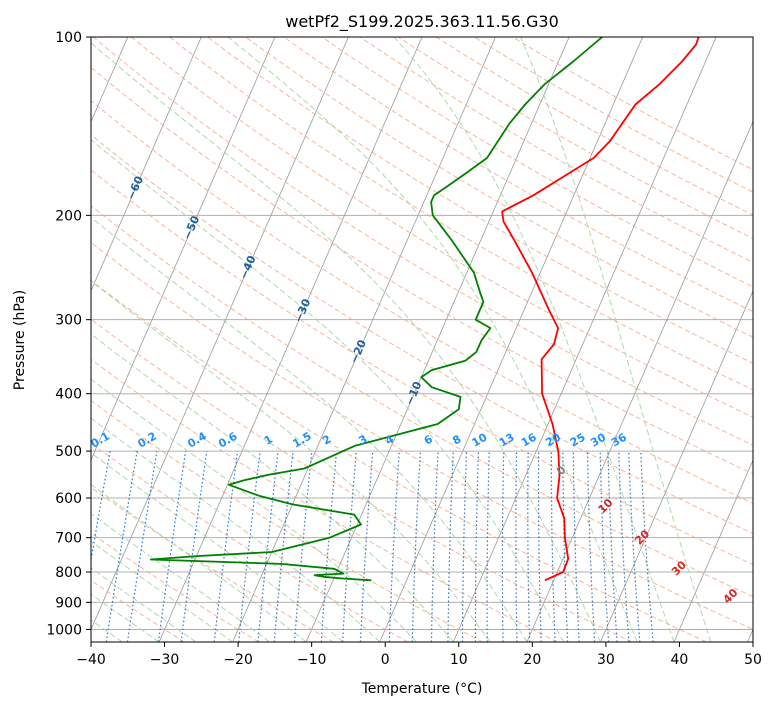  I want to click on x-tick-label: −20, so click(238, 660).